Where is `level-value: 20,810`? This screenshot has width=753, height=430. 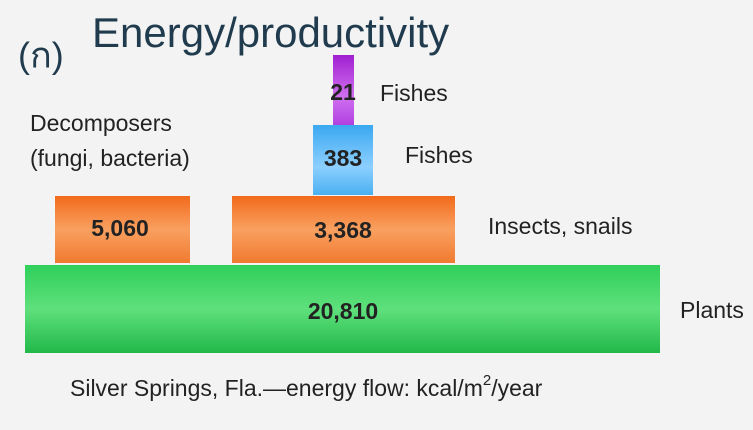 level-value: 20,810 is located at coordinates (343, 311).